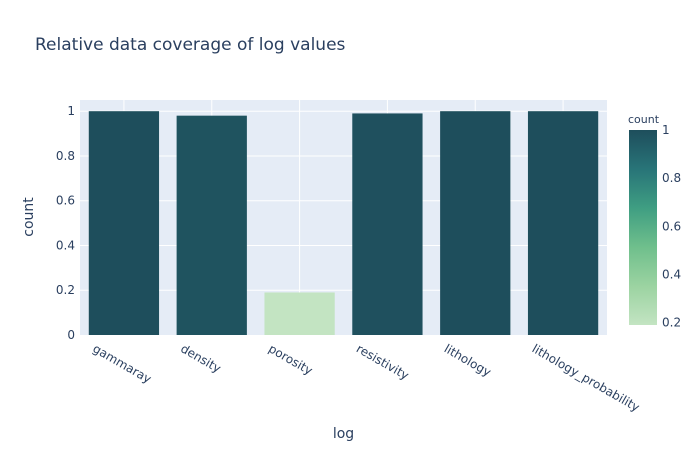 Image resolution: width=700 pixels, height=454 pixels. I want to click on bar-lithology, so click(475, 223).